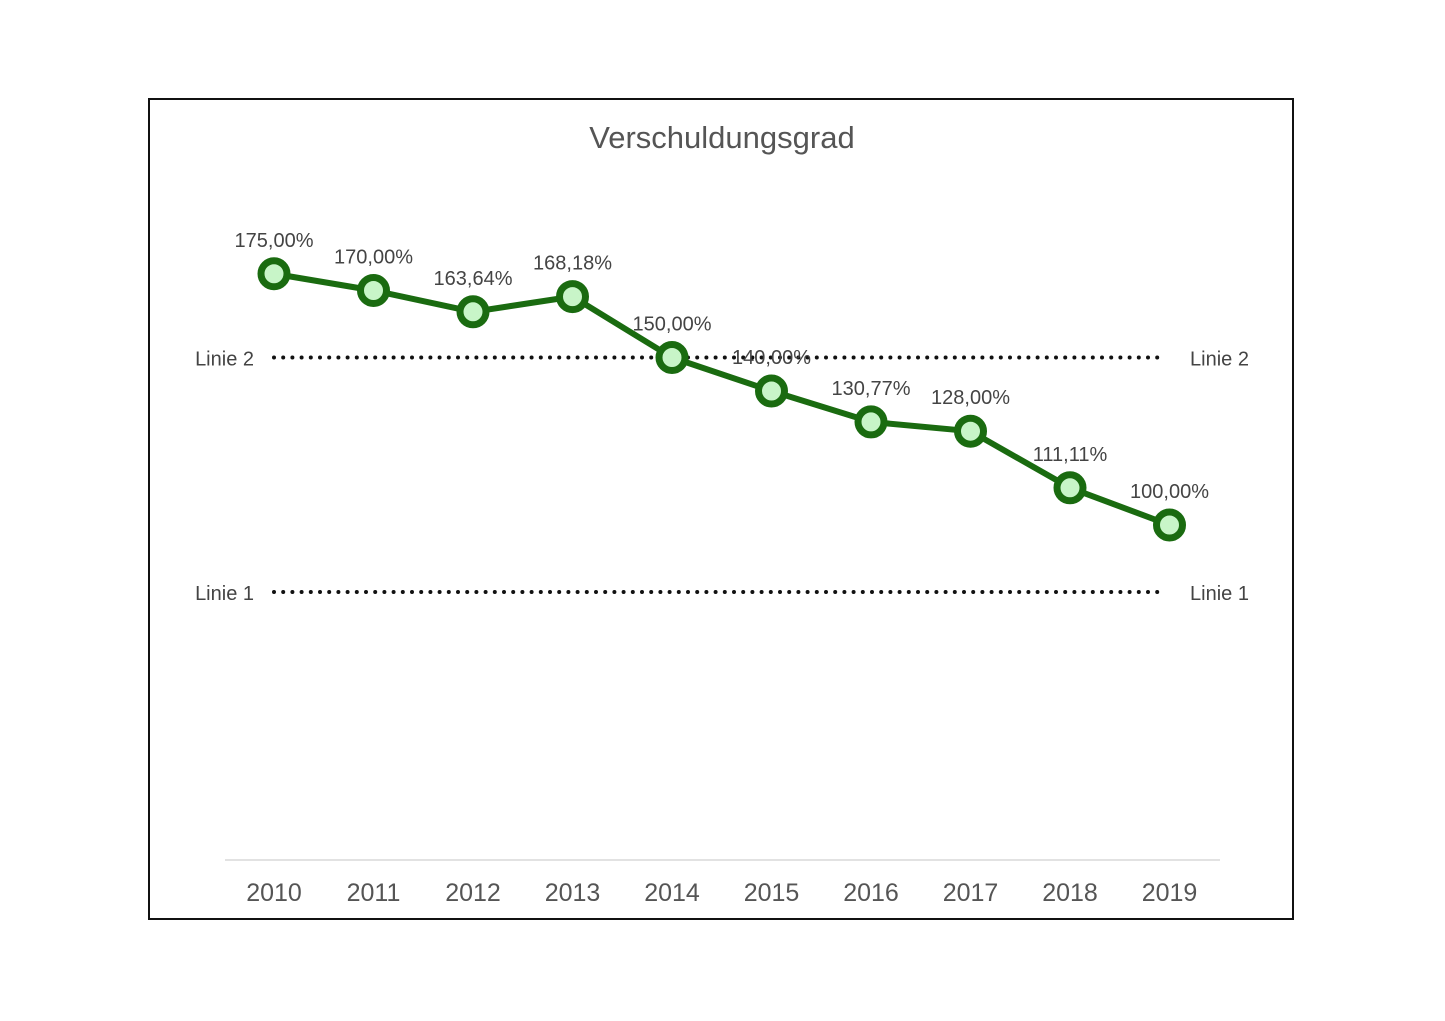  I want to click on x-tick-label: 2013, so click(573, 893).